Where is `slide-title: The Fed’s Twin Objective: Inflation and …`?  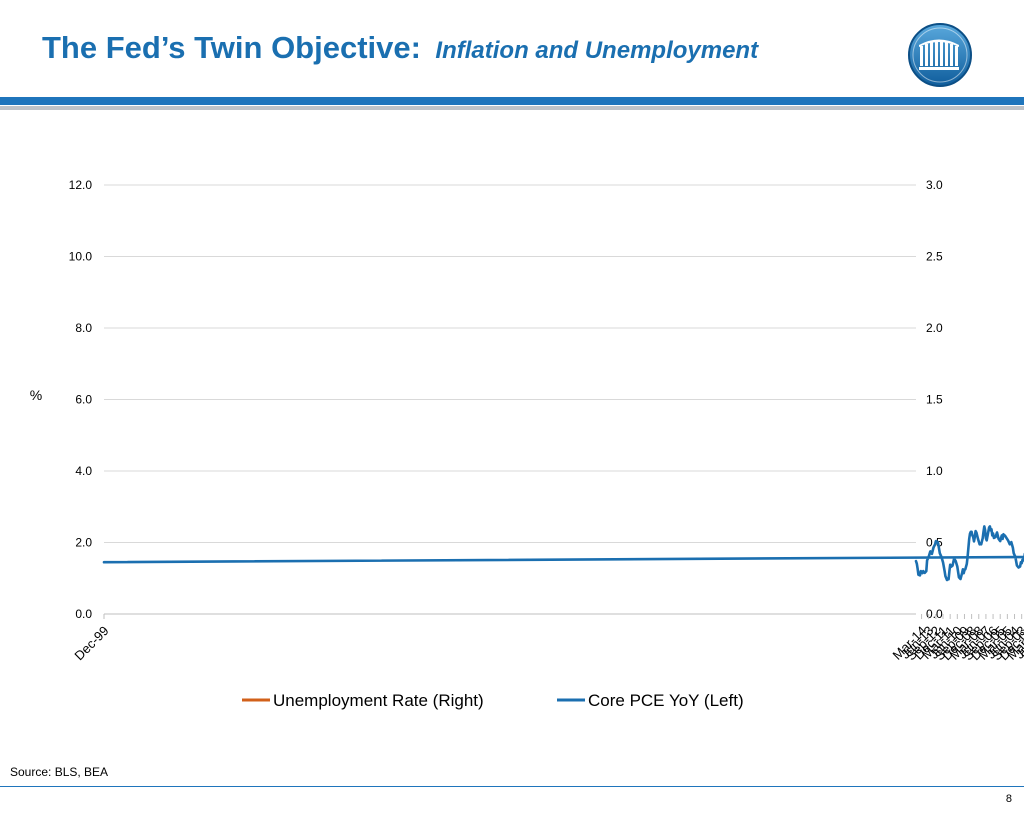
slide-title: The Fed’s Twin Objective: Inflation and … is located at coordinates (400, 48).